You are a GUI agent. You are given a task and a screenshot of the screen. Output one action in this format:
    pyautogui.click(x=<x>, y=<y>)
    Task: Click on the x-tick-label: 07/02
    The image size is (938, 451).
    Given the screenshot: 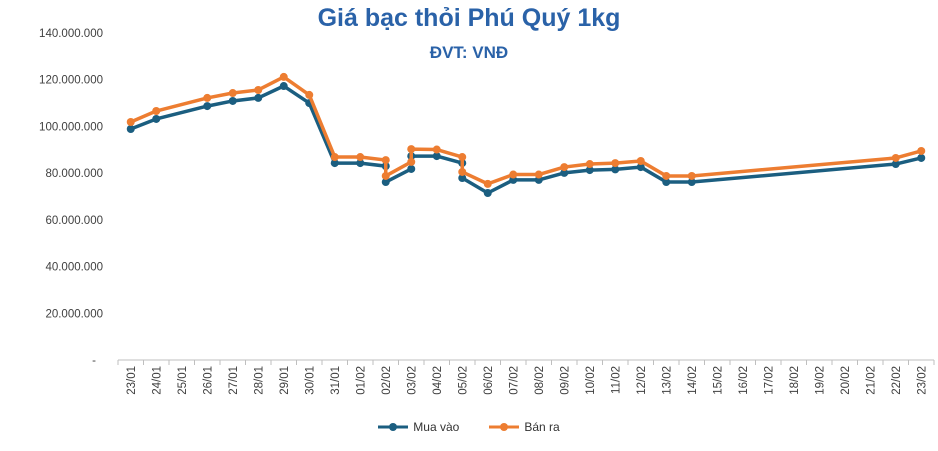 What is the action you would take?
    pyautogui.click(x=514, y=380)
    